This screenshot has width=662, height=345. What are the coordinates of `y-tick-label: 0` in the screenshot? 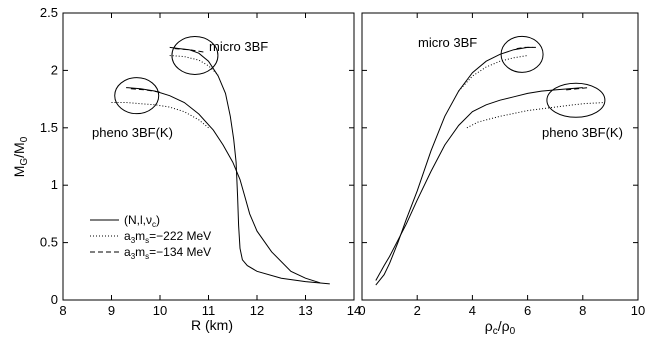 It's located at (54, 299).